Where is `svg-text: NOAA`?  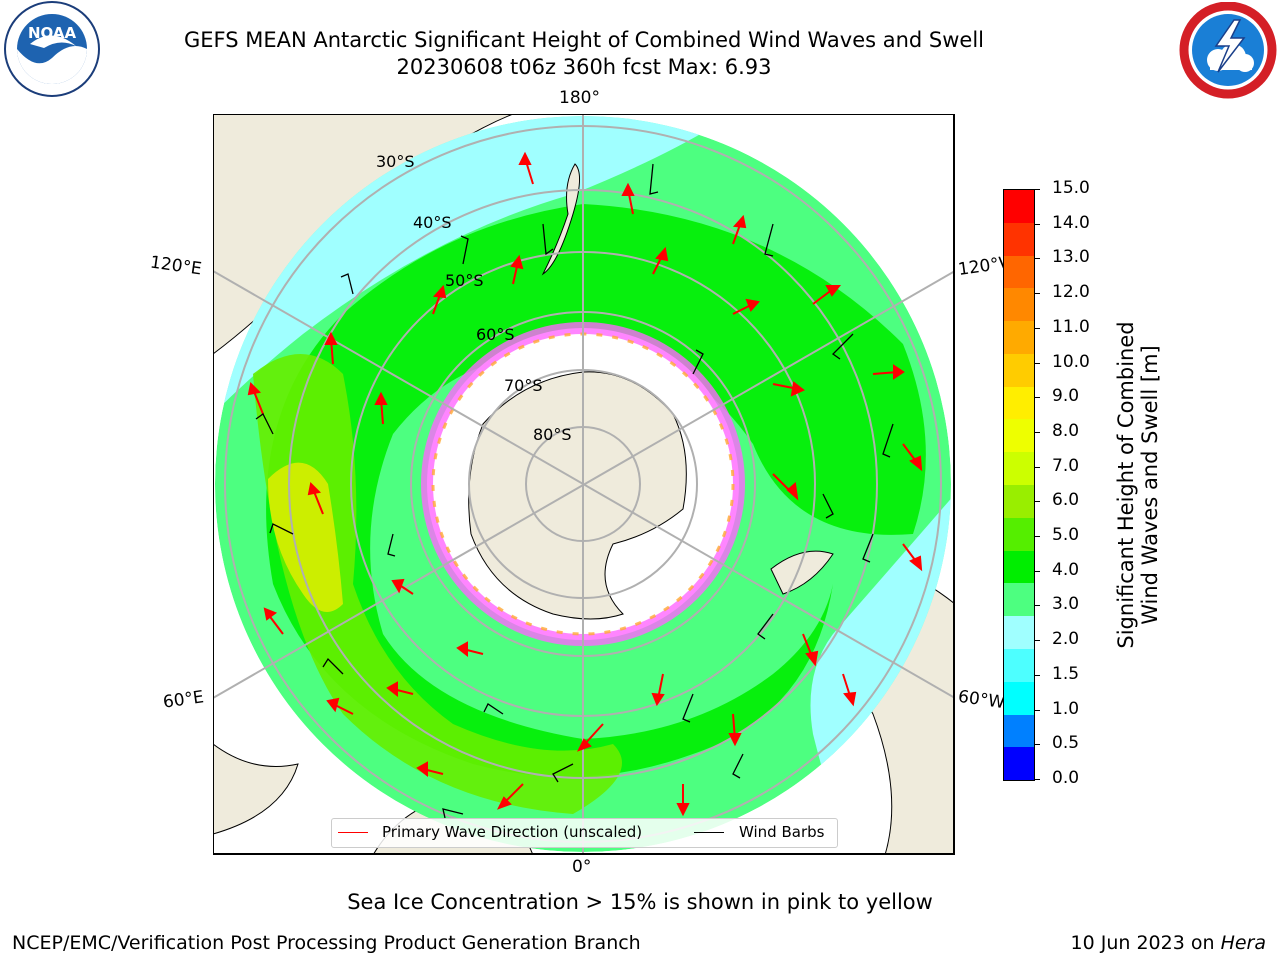 svg-text: NOAA is located at coordinates (52, 33).